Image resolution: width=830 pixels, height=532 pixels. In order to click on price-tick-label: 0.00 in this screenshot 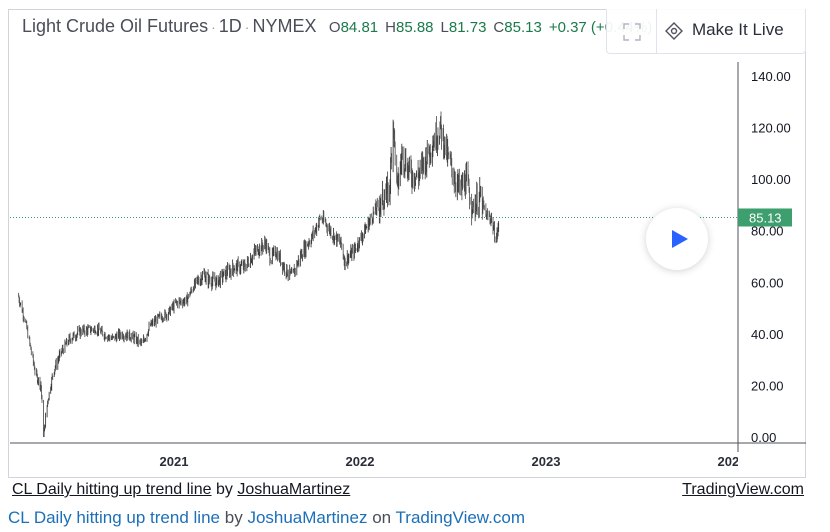, I will do `click(763, 437)`.